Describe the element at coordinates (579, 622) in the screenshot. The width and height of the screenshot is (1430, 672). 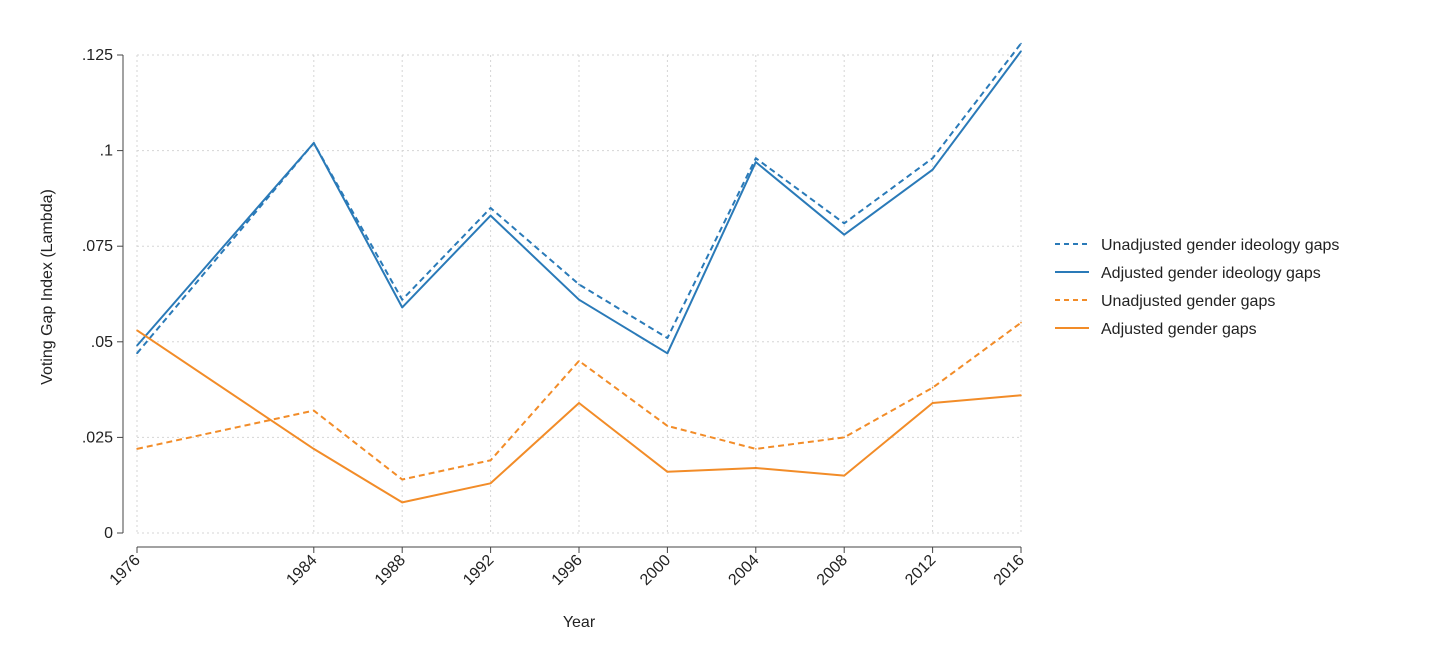
I see `x-axis-title: Year` at that location.